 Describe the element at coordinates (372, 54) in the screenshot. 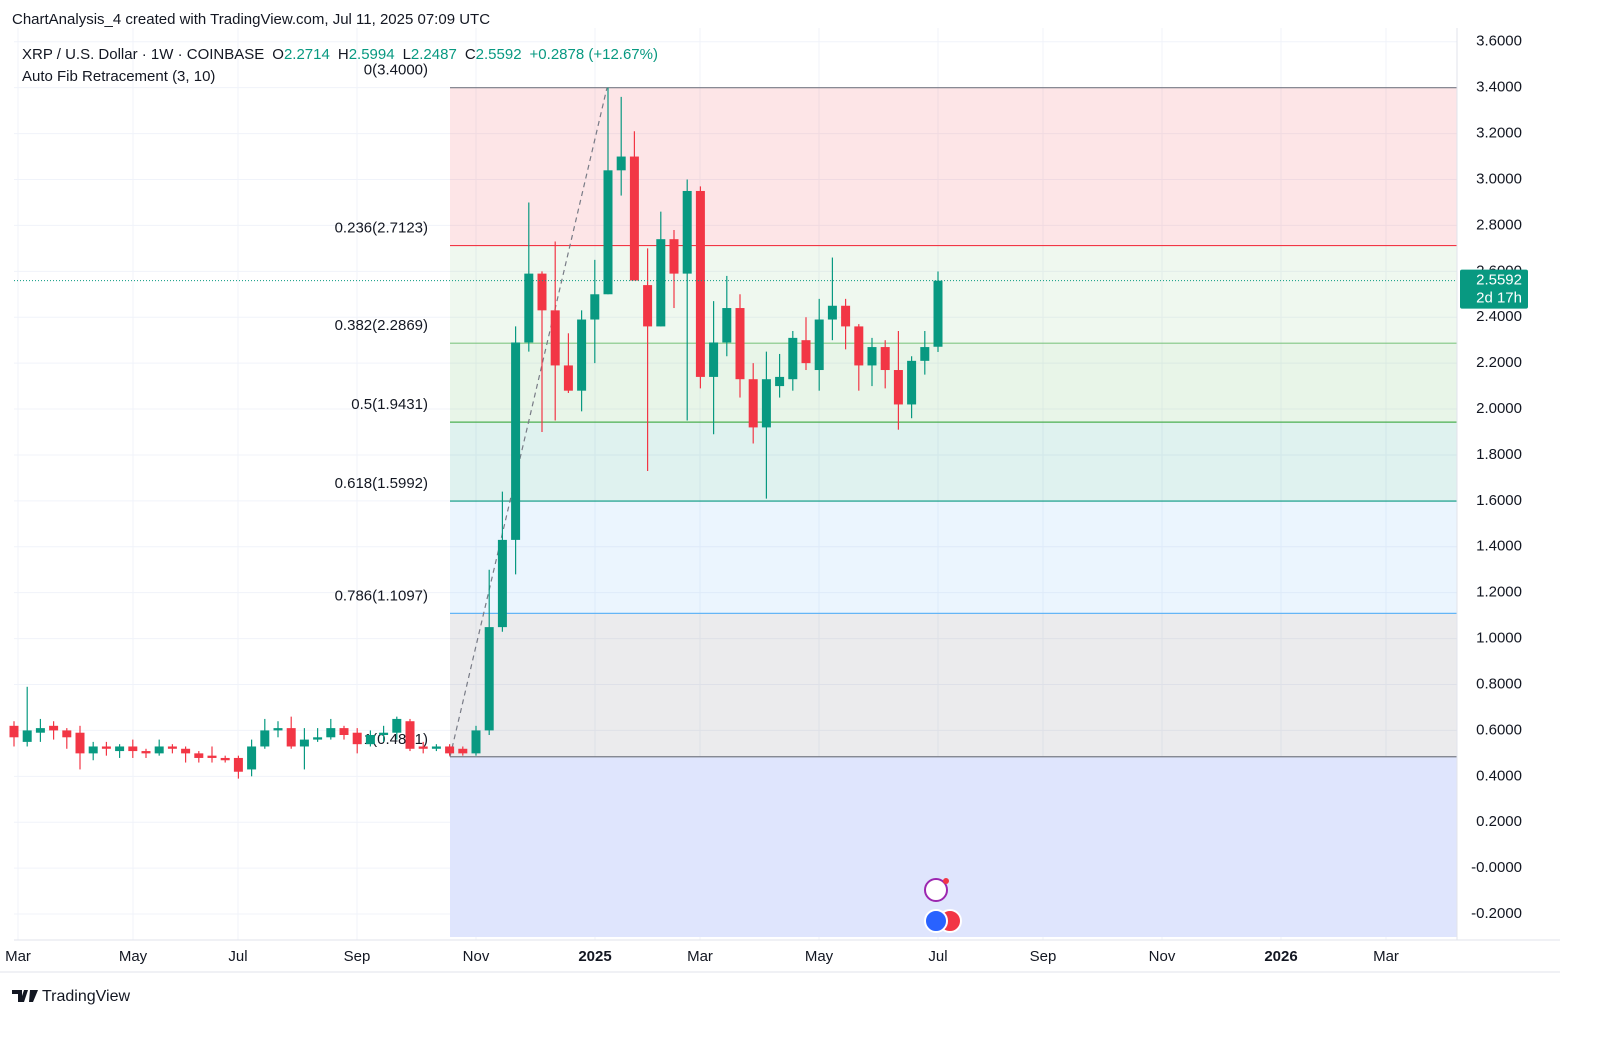

I see `h-value: 2.5994` at that location.